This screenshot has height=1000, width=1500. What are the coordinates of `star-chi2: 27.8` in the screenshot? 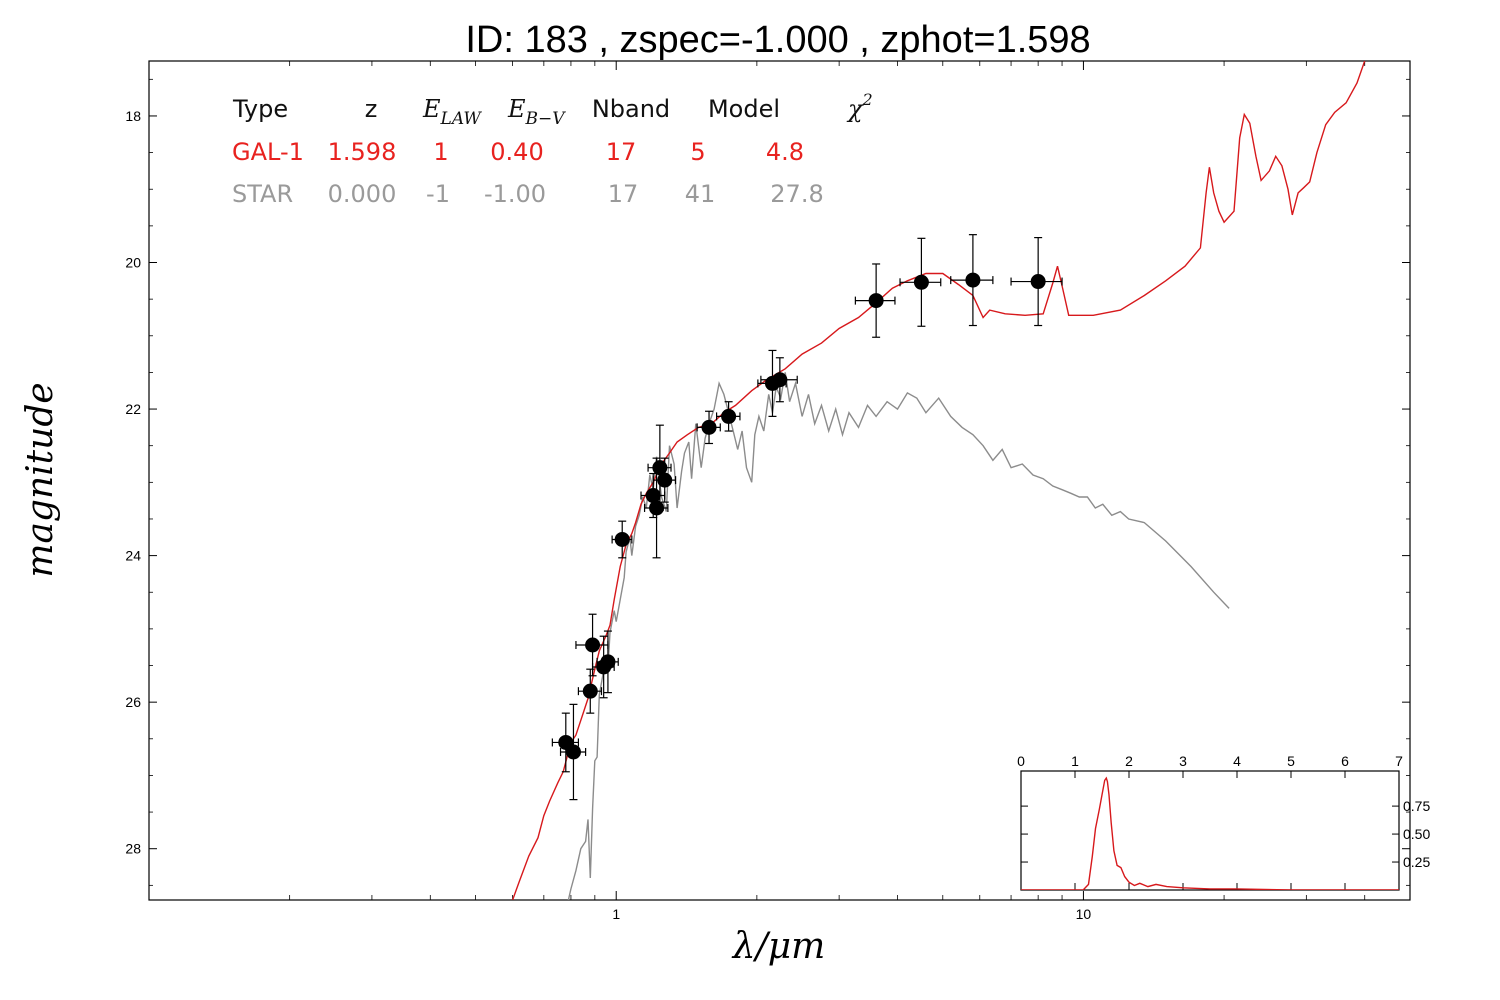 It's located at (796, 194).